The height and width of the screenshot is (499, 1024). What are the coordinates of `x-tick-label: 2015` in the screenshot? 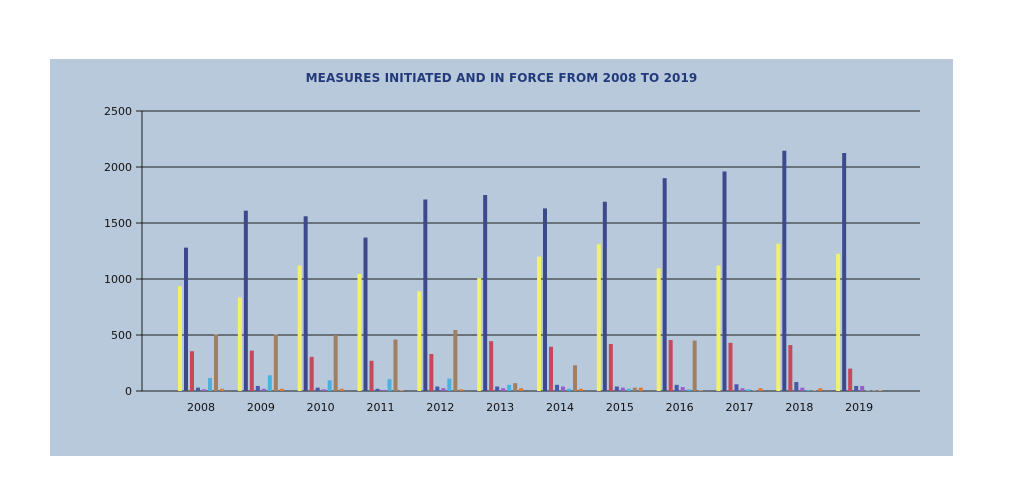 It's located at (620, 407).